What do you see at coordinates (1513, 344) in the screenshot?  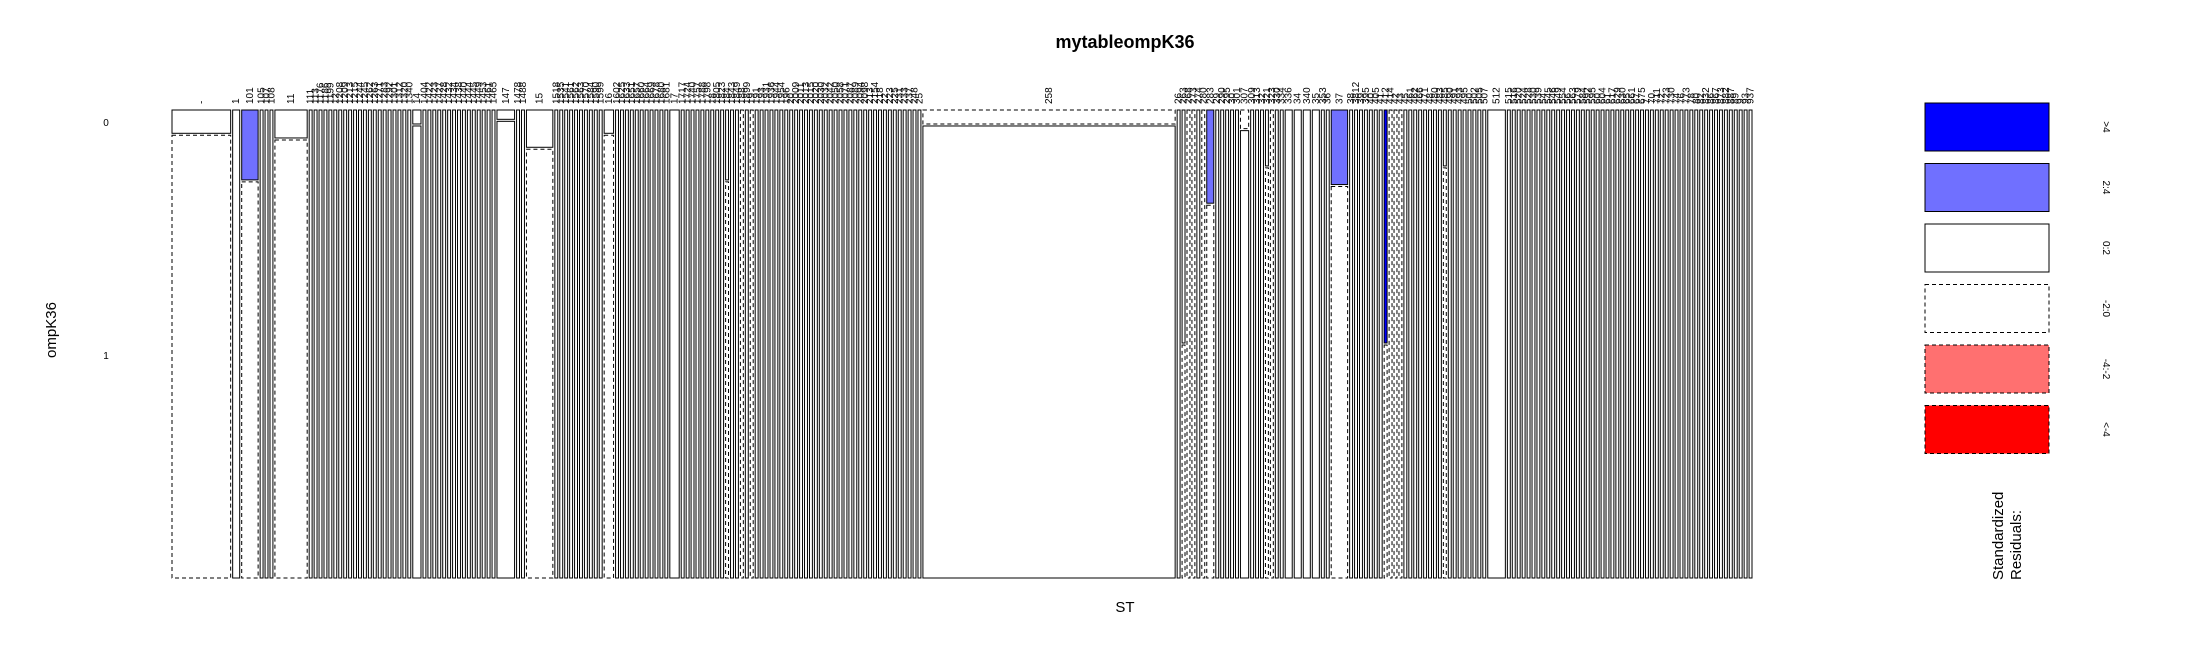 I see `tile-516-row1` at bounding box center [1513, 344].